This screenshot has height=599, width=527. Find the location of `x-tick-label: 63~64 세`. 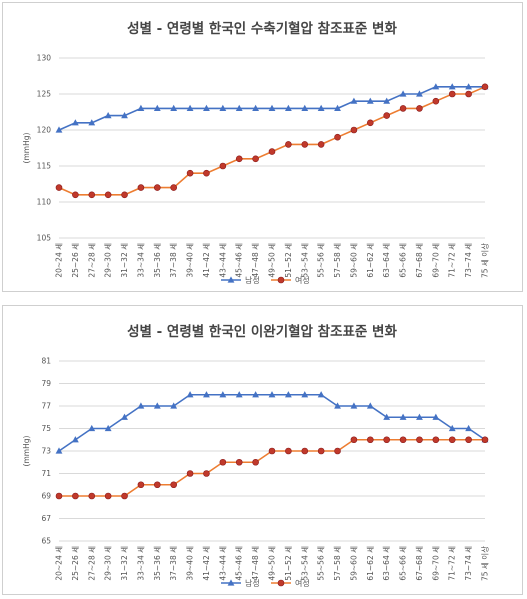

x-tick-label: 63~64 세 is located at coordinates (386, 260).